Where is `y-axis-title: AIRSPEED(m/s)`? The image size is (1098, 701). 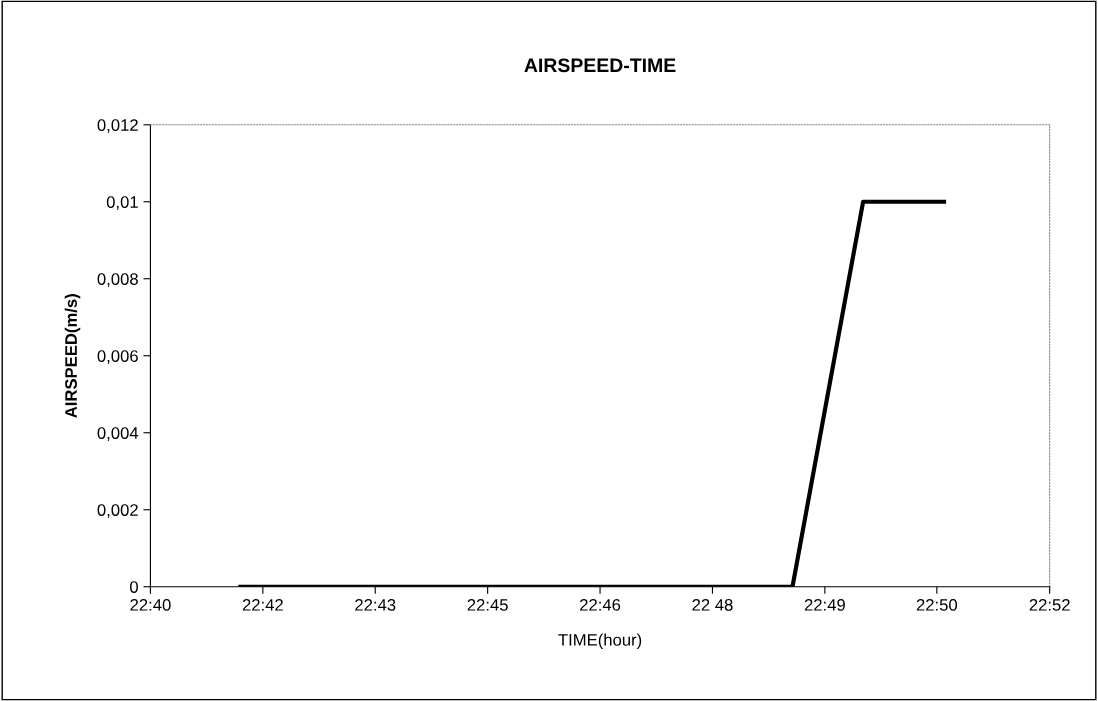 y-axis-title: AIRSPEED(m/s) is located at coordinates (72, 356).